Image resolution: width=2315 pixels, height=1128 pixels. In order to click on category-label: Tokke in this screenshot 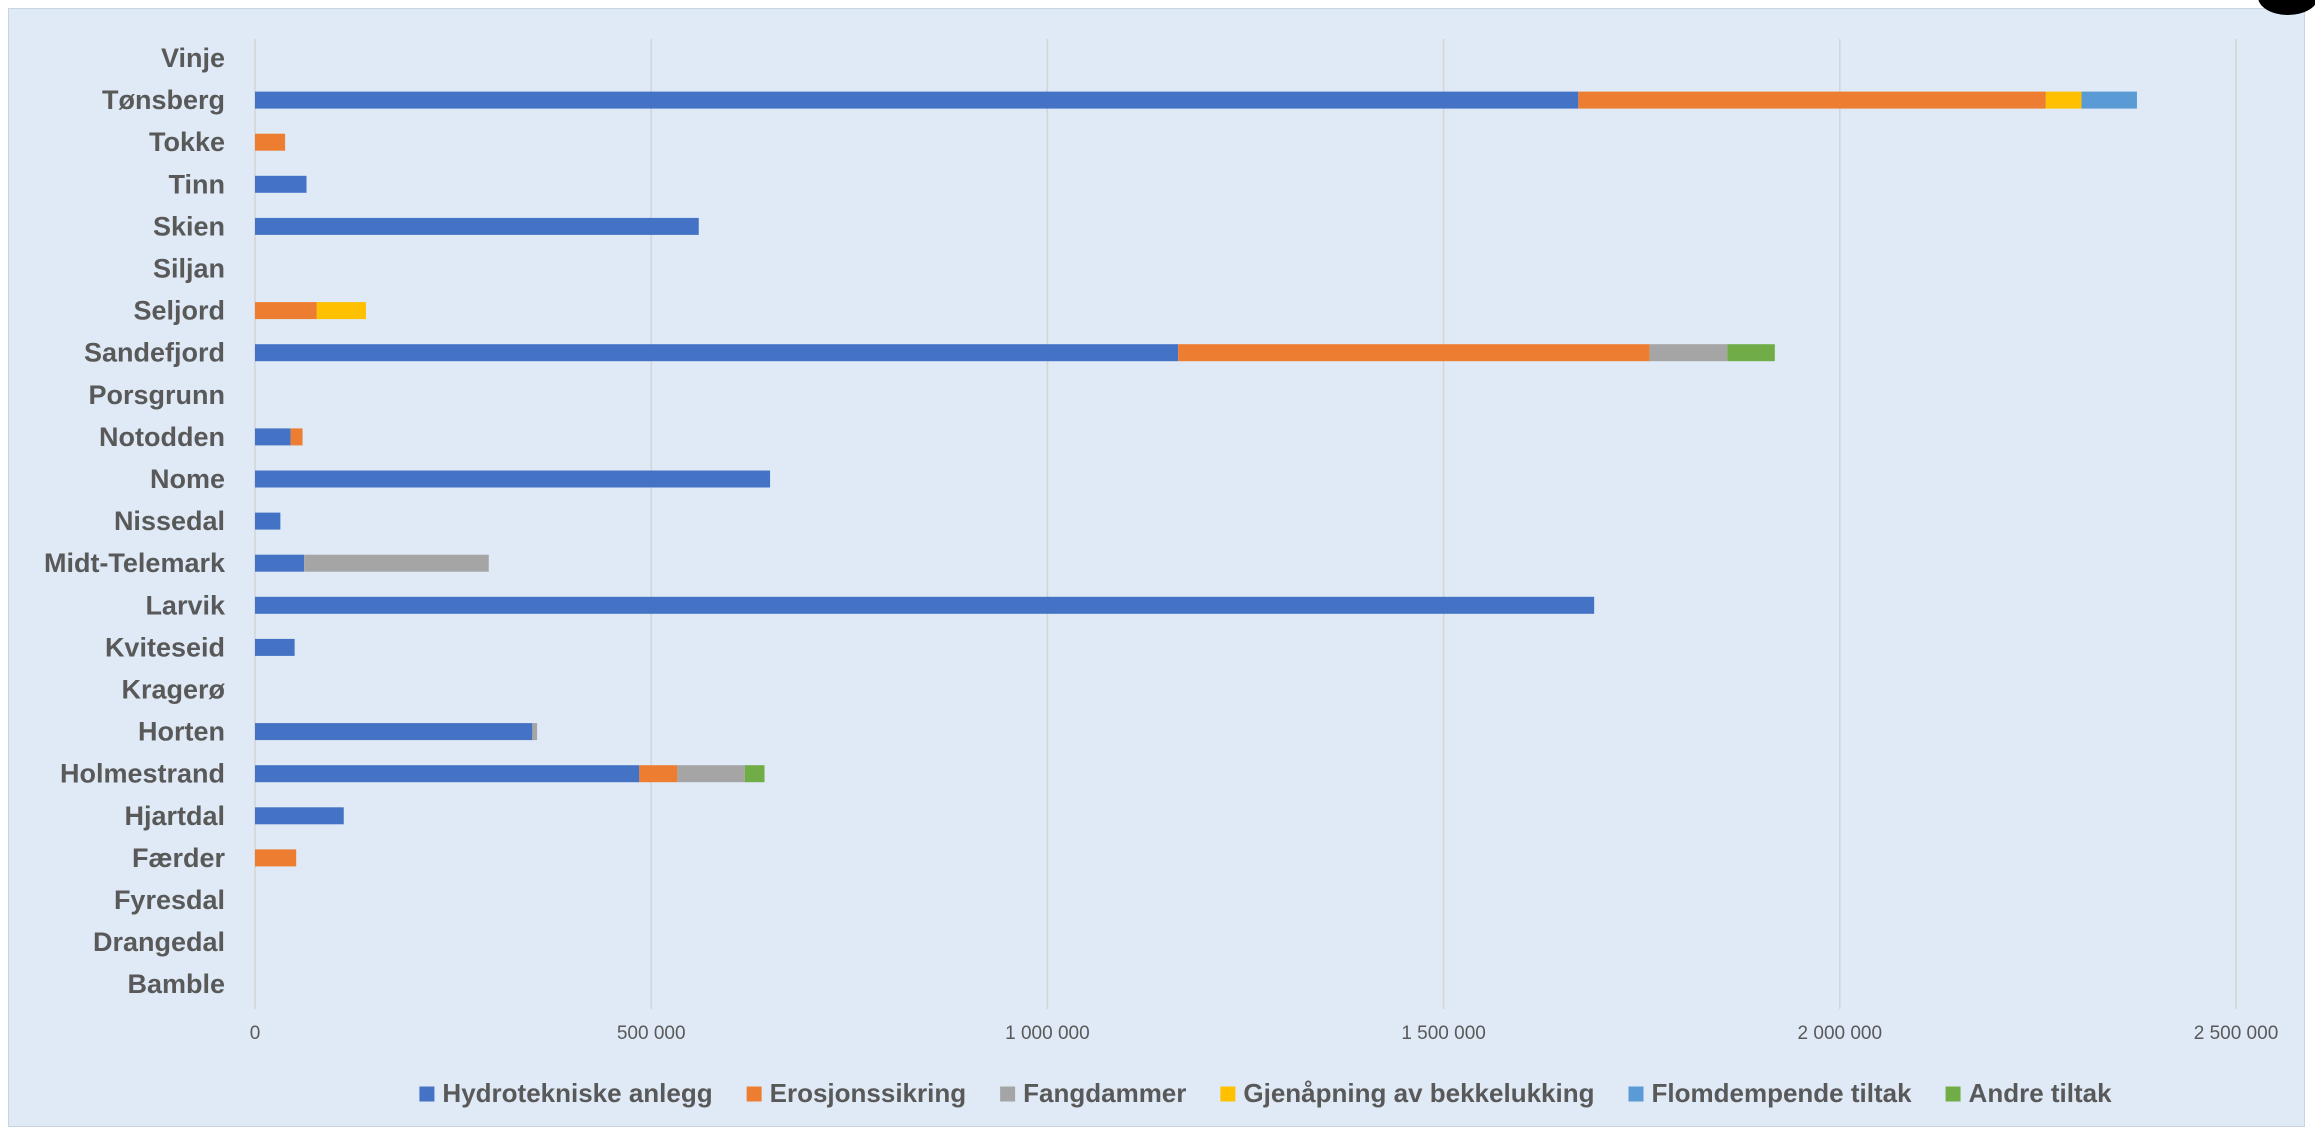, I will do `click(187, 142)`.